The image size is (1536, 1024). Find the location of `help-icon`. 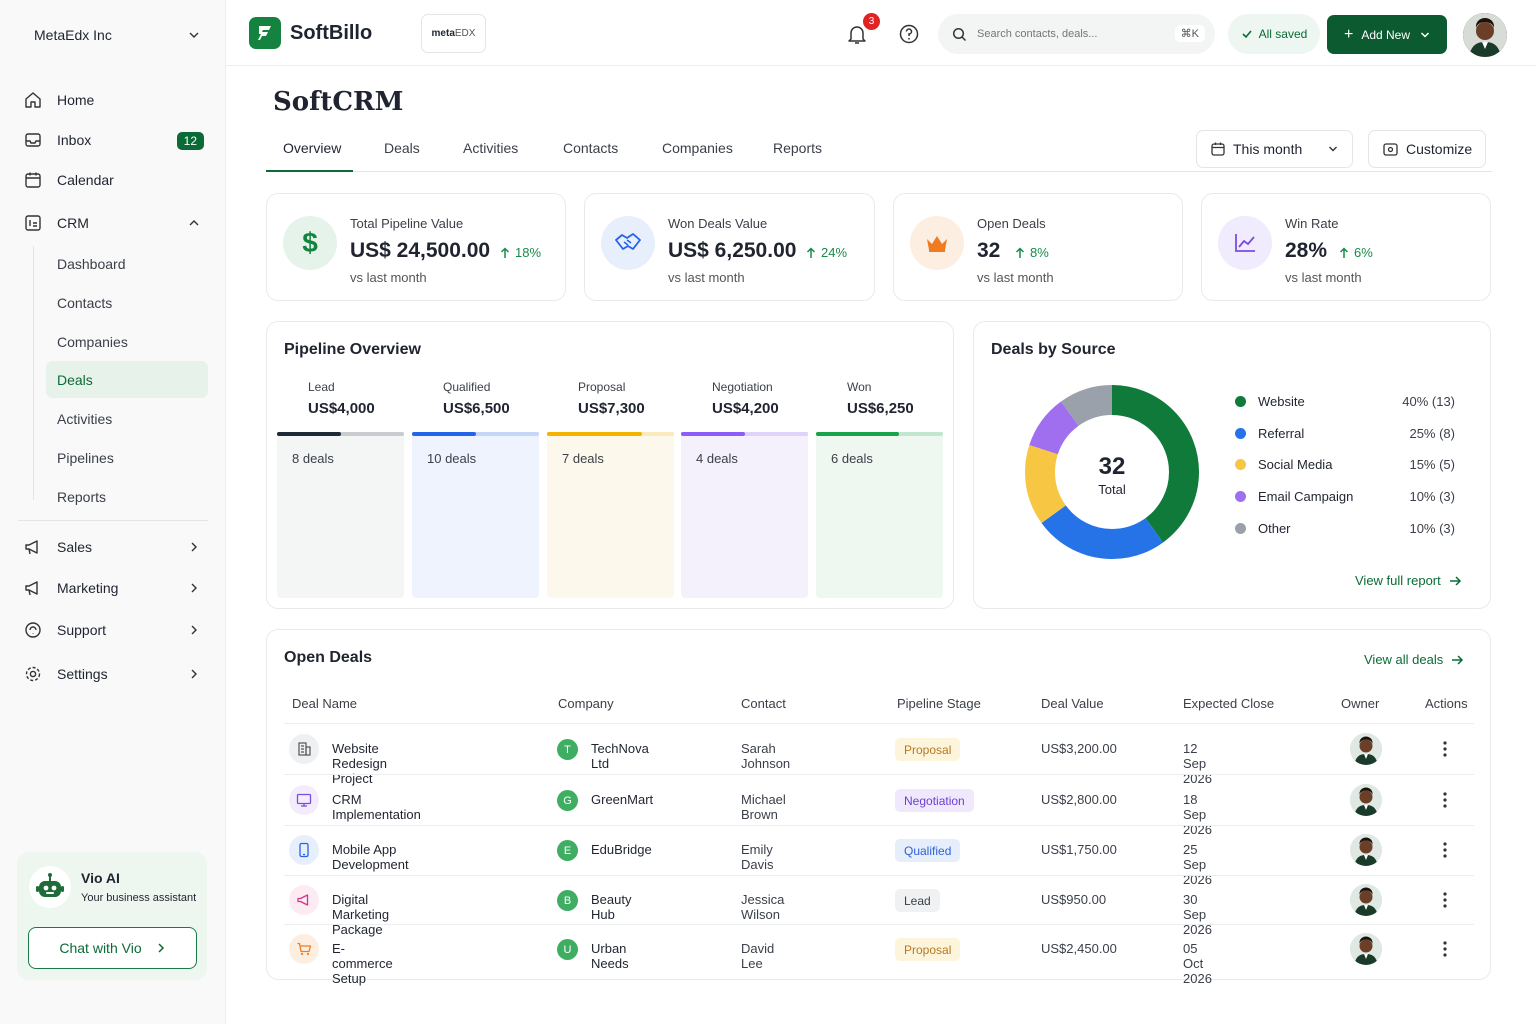

help-icon is located at coordinates (909, 34).